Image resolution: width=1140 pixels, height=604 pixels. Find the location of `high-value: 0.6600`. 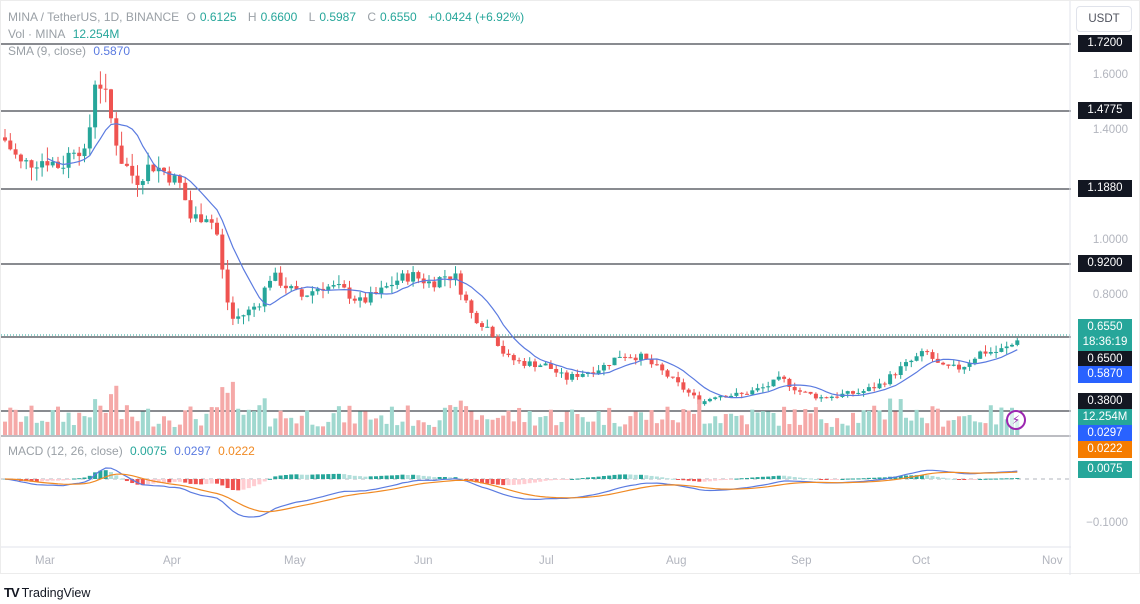

high-value: 0.6600 is located at coordinates (279, 17).